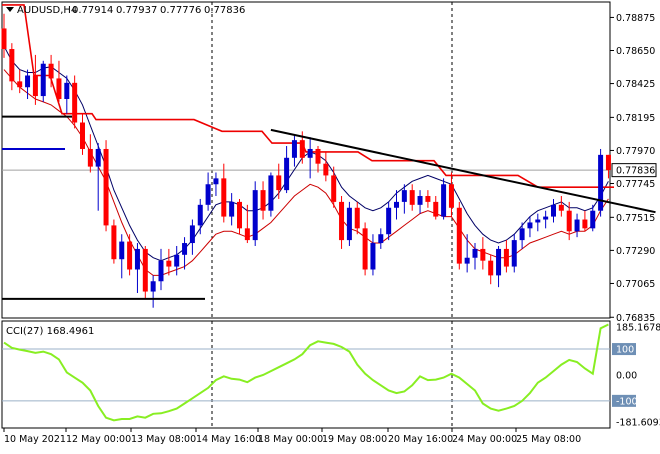 Image resolution: width=660 pixels, height=454 pixels. Describe the element at coordinates (228, 439) in the screenshot. I see `time-tick-label: 14 May 16:00` at that location.